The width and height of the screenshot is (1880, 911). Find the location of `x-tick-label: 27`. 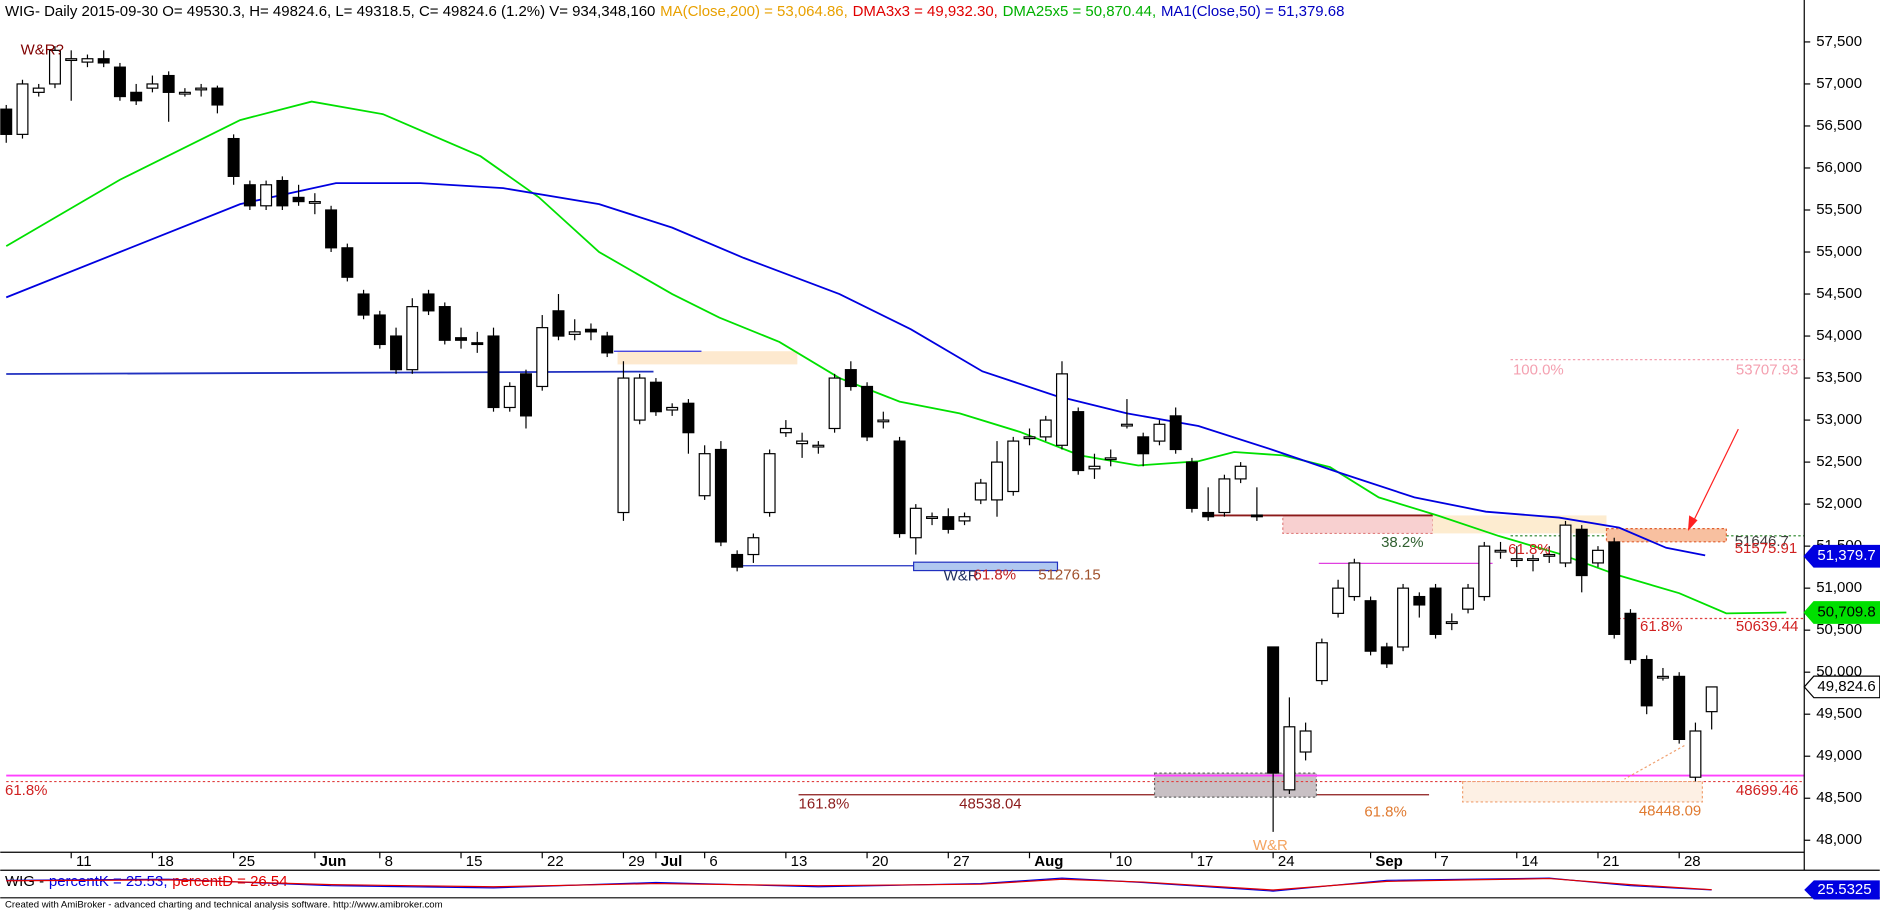

x-tick-label: 27 is located at coordinates (961, 861).